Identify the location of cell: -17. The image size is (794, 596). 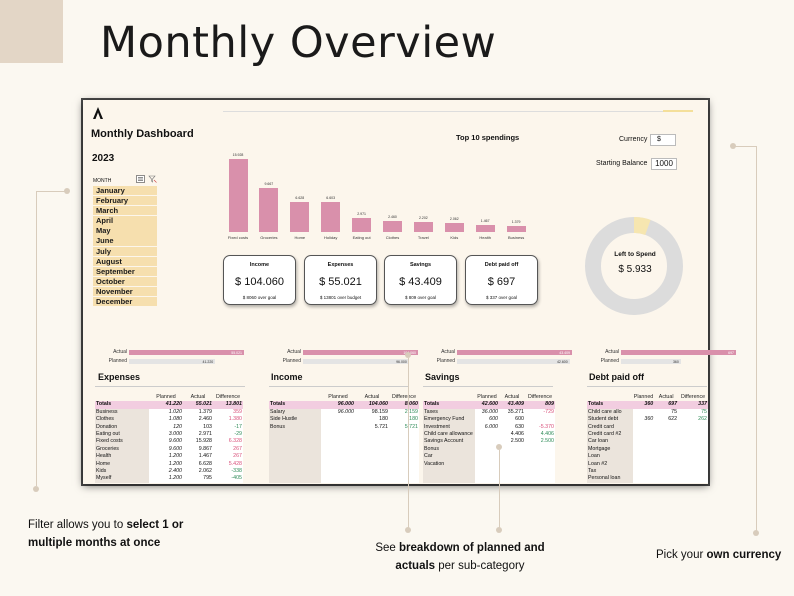
(228, 427).